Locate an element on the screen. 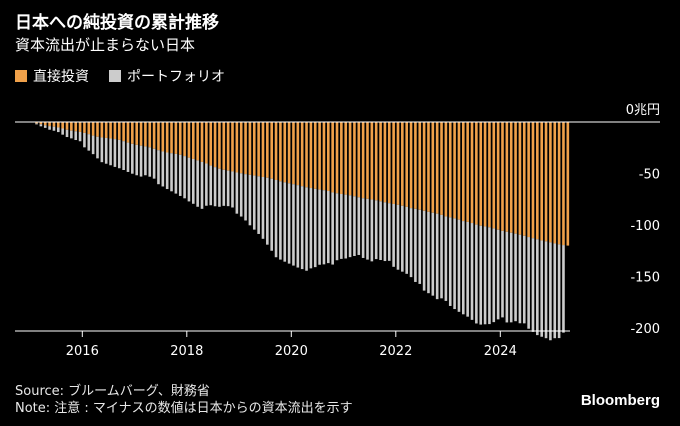 The height and width of the screenshot is (426, 680). footnote: Note: 注意 : マイナスの数値は日本からの資本流出を示す is located at coordinates (184, 408).